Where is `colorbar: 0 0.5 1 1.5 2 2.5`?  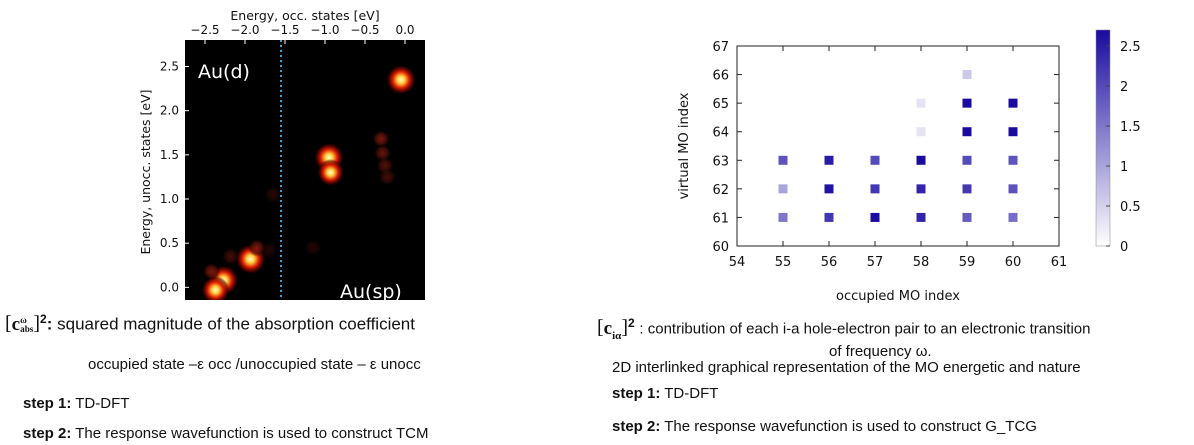
colorbar: 0 0.5 1 1.5 2 2.5 is located at coordinates (1118, 142).